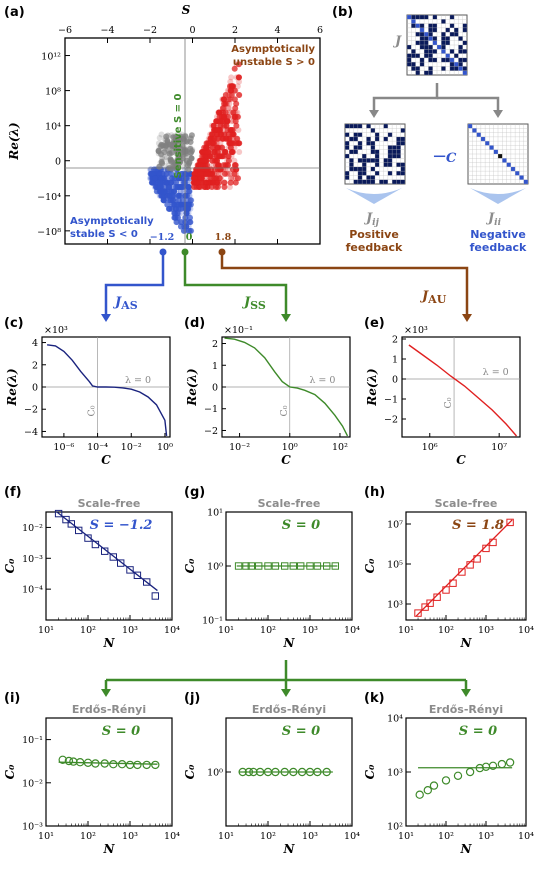 This screenshot has width=545, height=872. Describe the element at coordinates (352, 836) in the screenshot. I see `panel-j-xtick-label: 10⁴` at that location.